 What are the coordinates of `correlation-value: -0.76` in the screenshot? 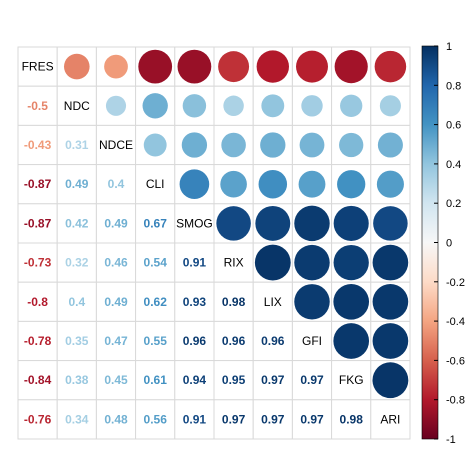 It's located at (38, 419).